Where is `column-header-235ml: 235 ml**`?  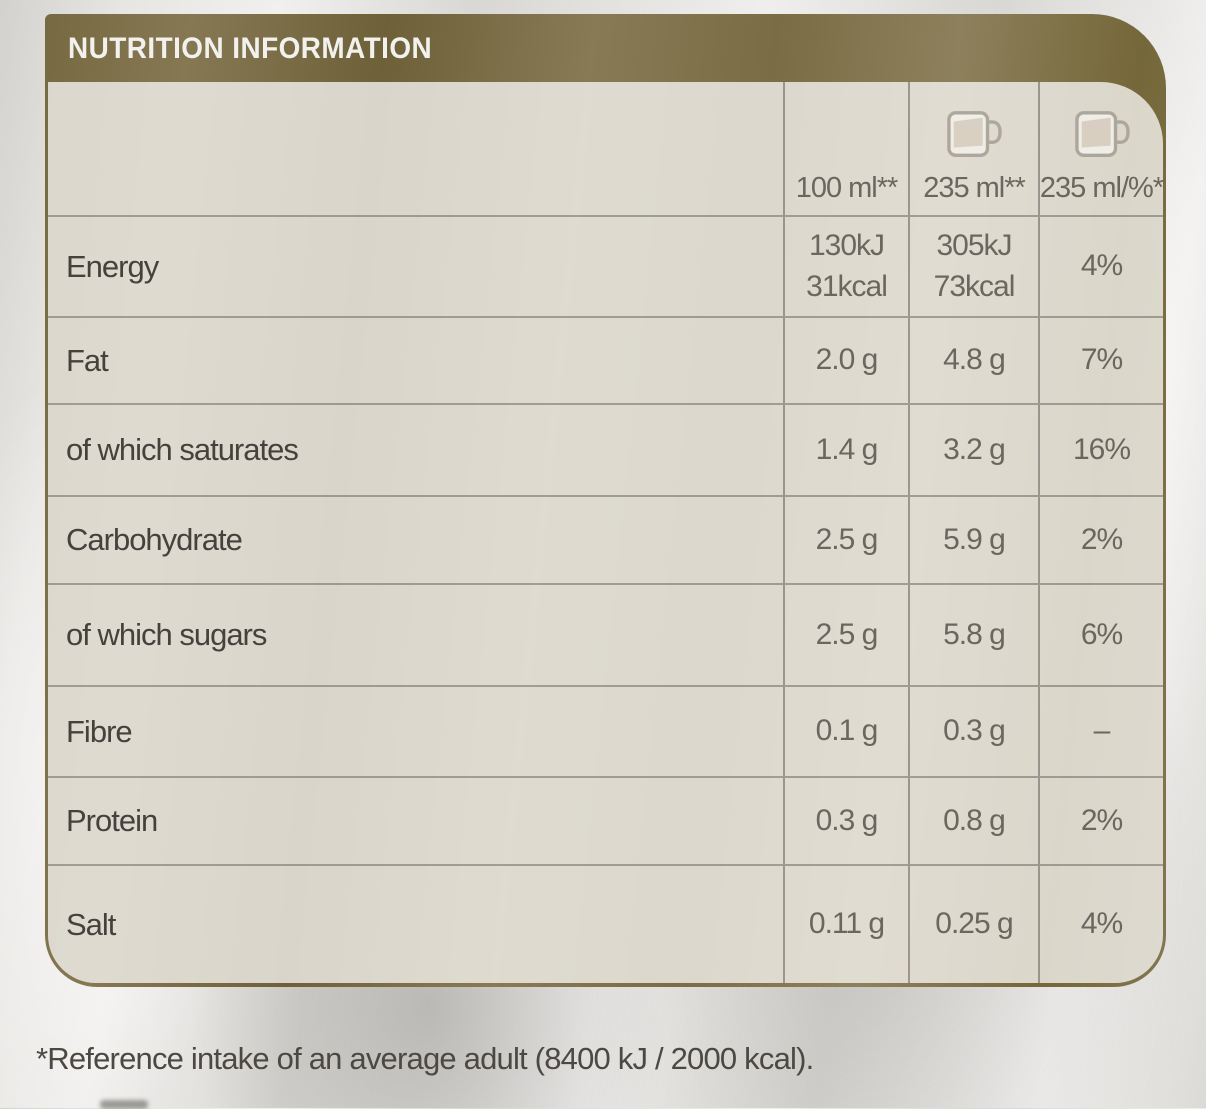 column-header-235ml: 235 ml** is located at coordinates (973, 149).